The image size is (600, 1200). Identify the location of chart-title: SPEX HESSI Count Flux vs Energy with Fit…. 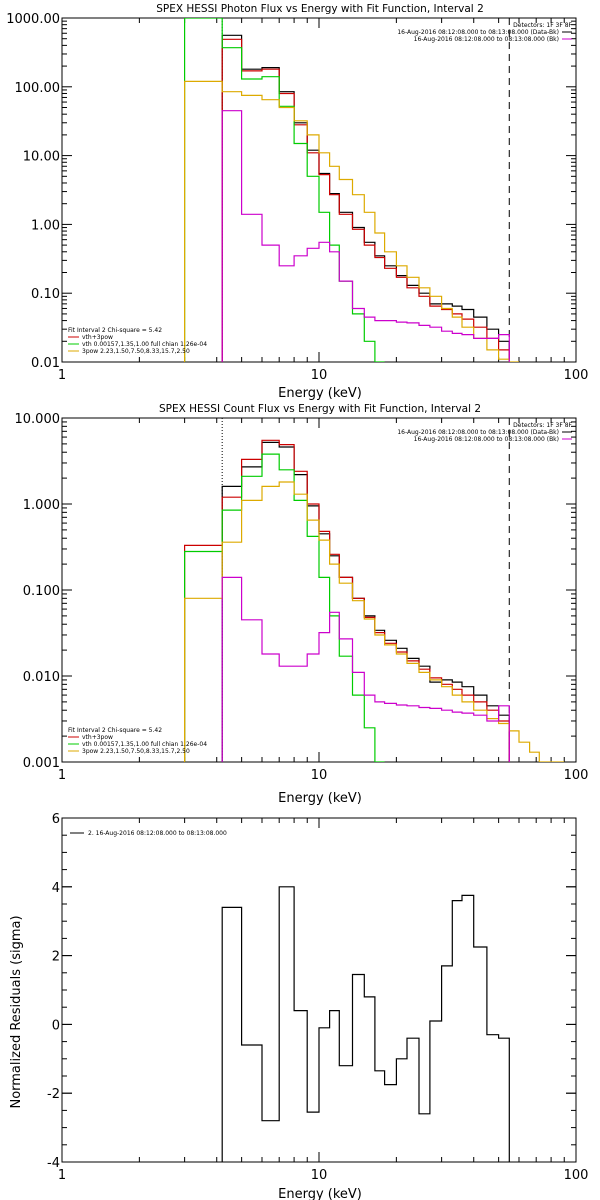
(320, 409).